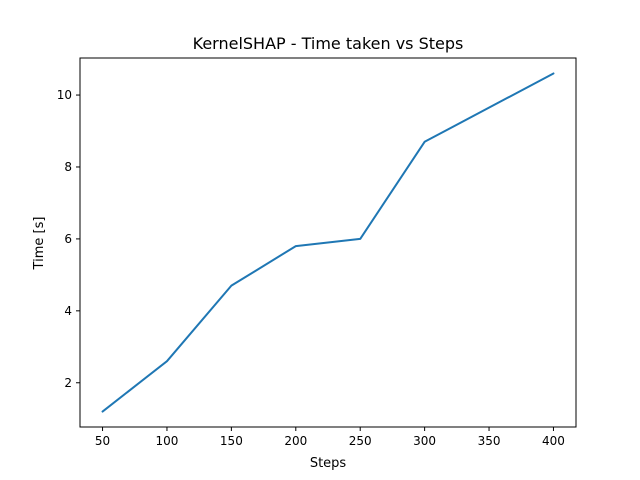 The height and width of the screenshot is (480, 640). Describe the element at coordinates (330, 437) in the screenshot. I see `x-axis: 50 100 150 200 250 300 350 400` at that location.